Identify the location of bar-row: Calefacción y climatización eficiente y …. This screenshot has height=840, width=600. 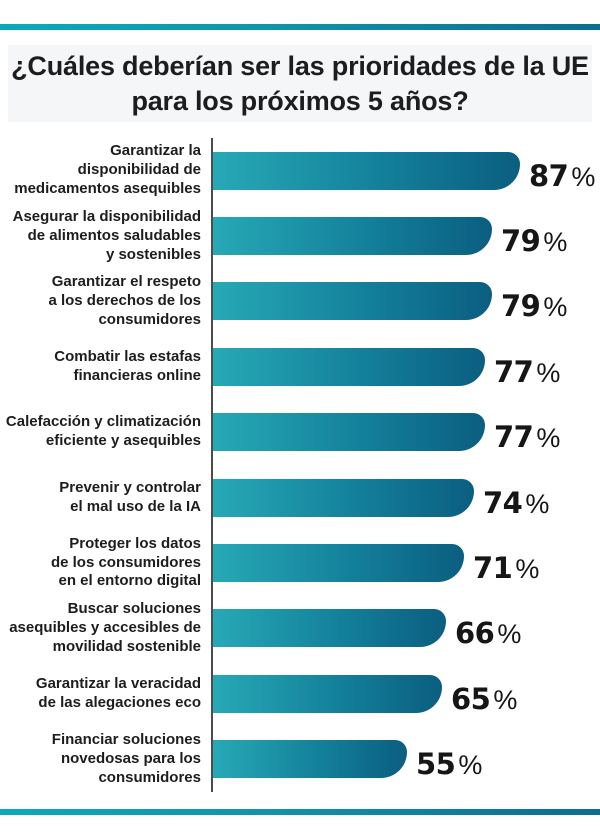
(300, 432).